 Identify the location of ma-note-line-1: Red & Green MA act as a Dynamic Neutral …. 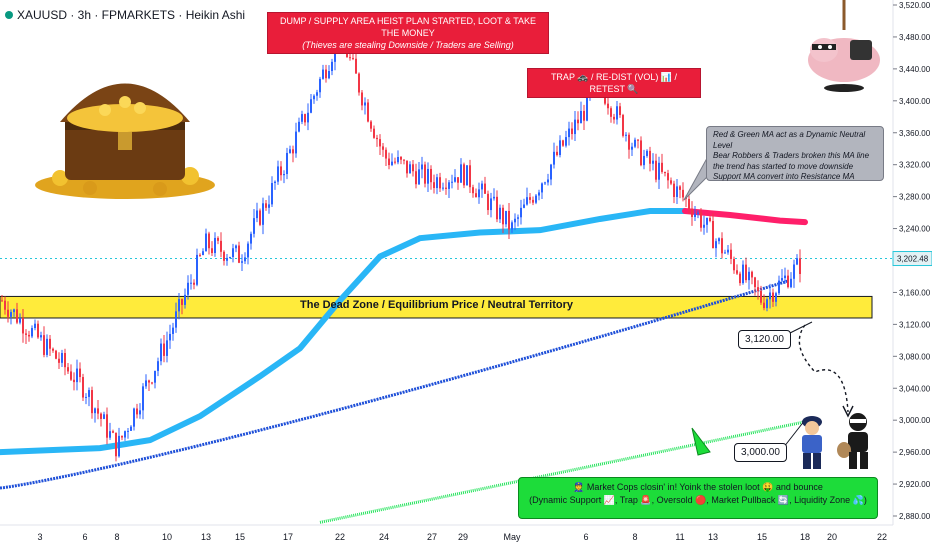
(789, 140).